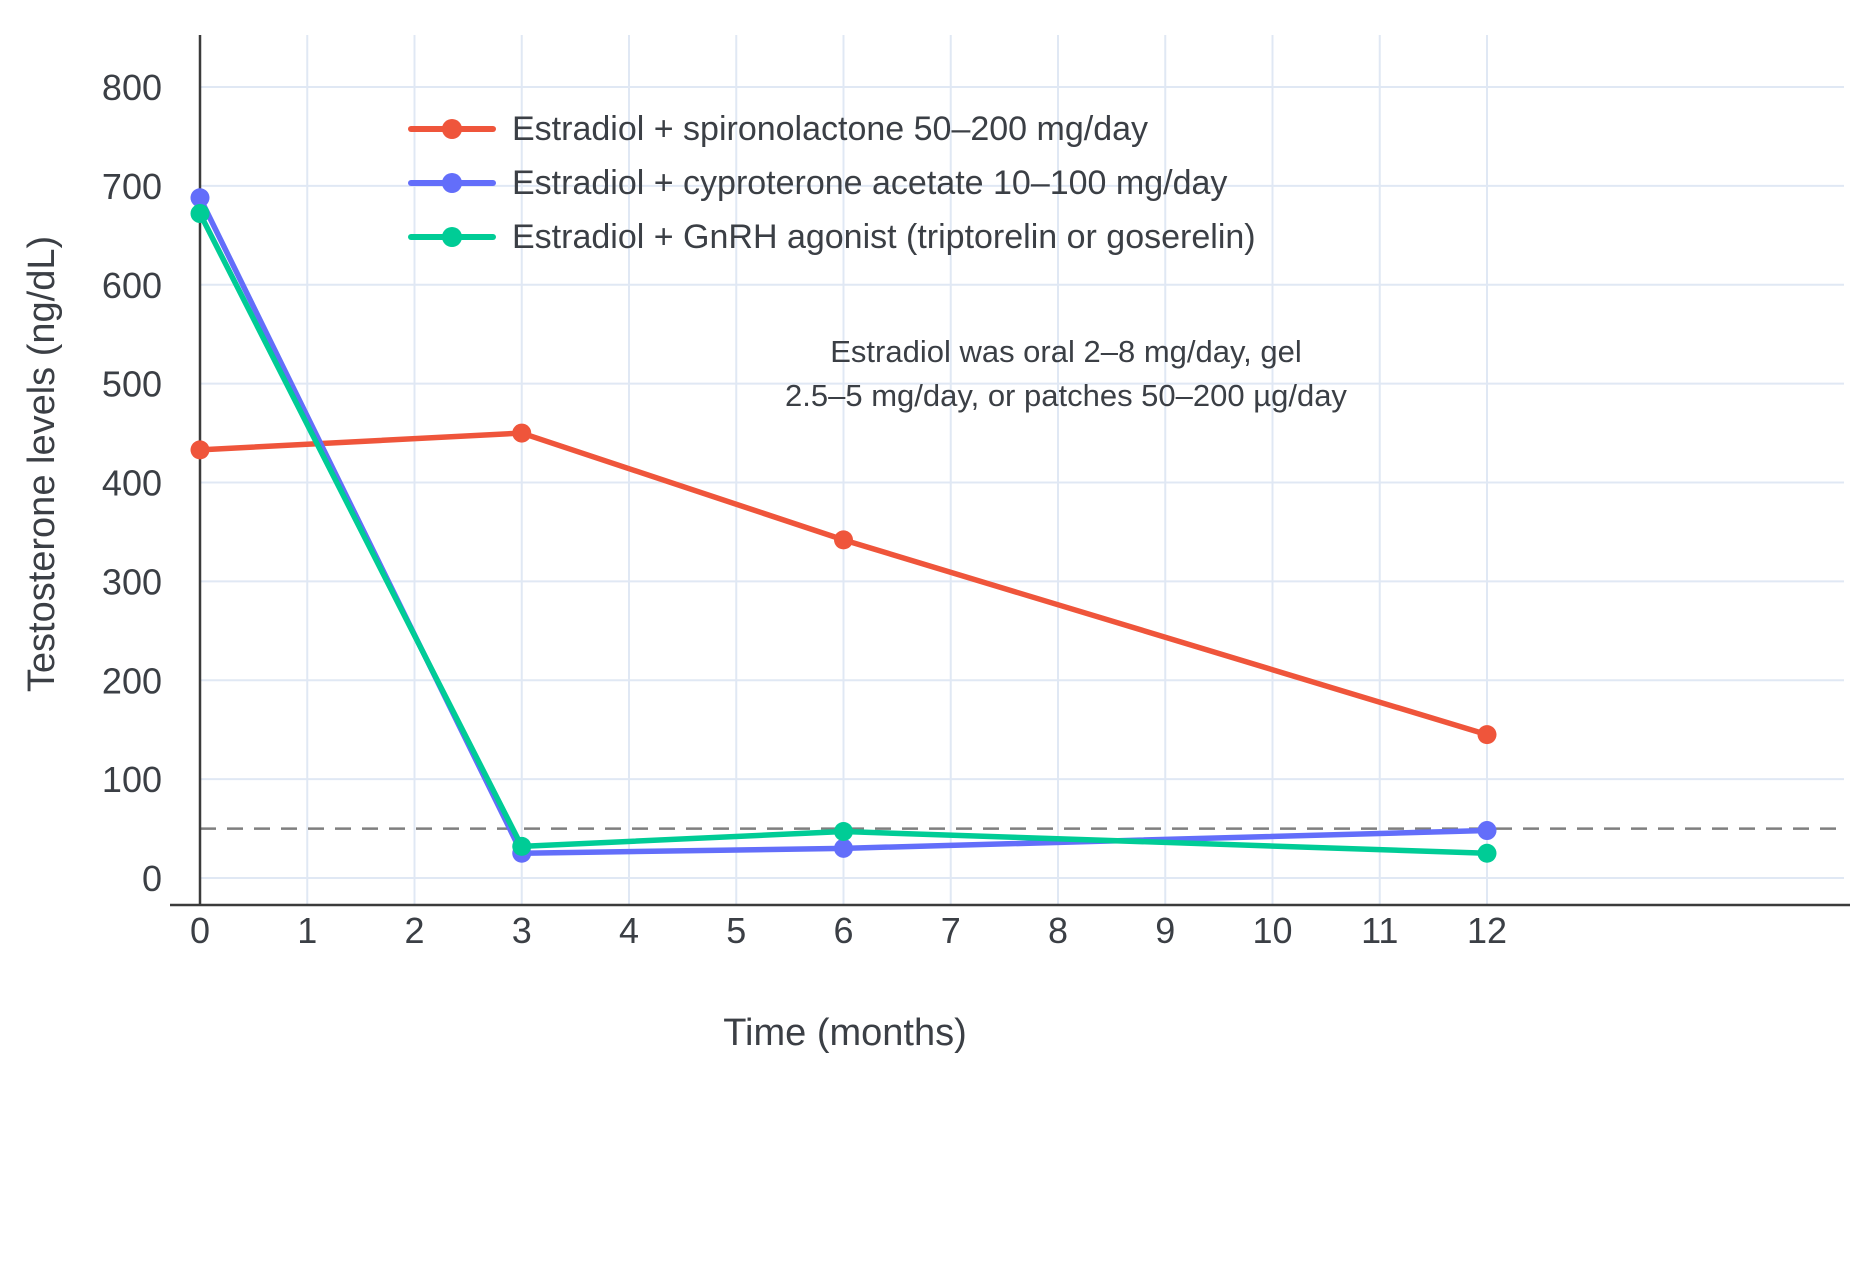  What do you see at coordinates (1272, 930) in the screenshot?
I see `x-tick-label: 10` at bounding box center [1272, 930].